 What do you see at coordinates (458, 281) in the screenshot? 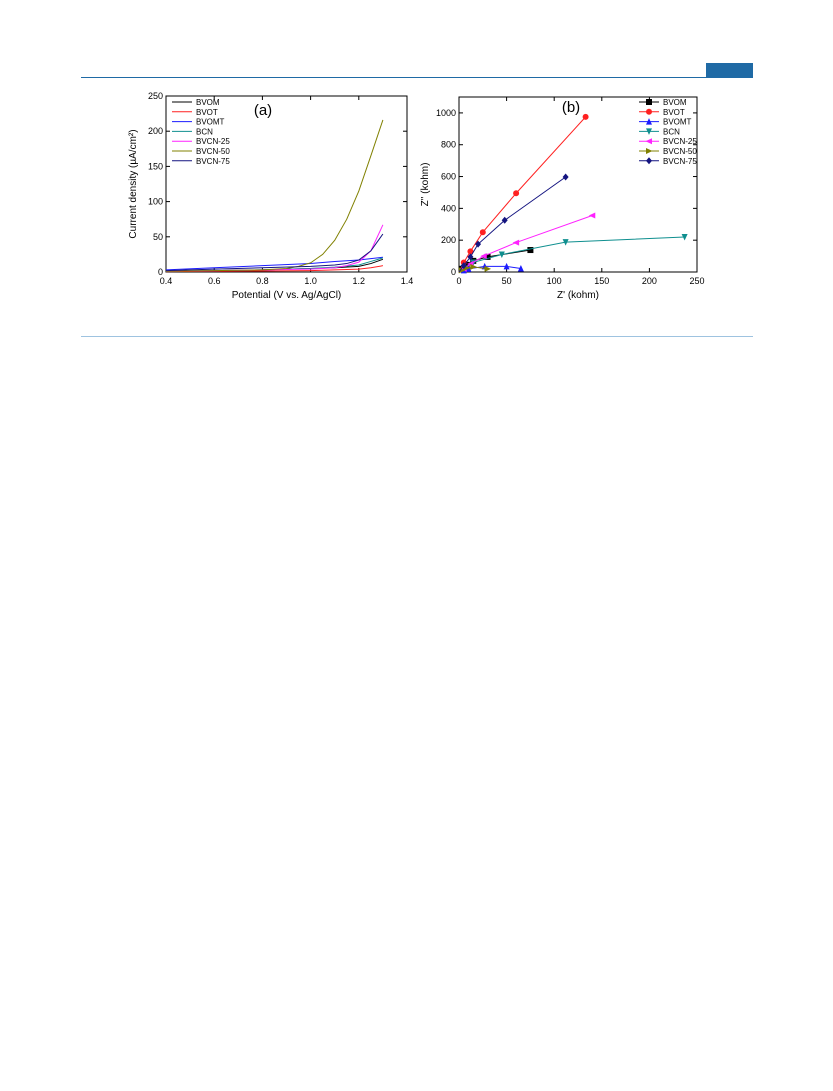
I see `chart-b-x-tick-label: 0` at bounding box center [458, 281].